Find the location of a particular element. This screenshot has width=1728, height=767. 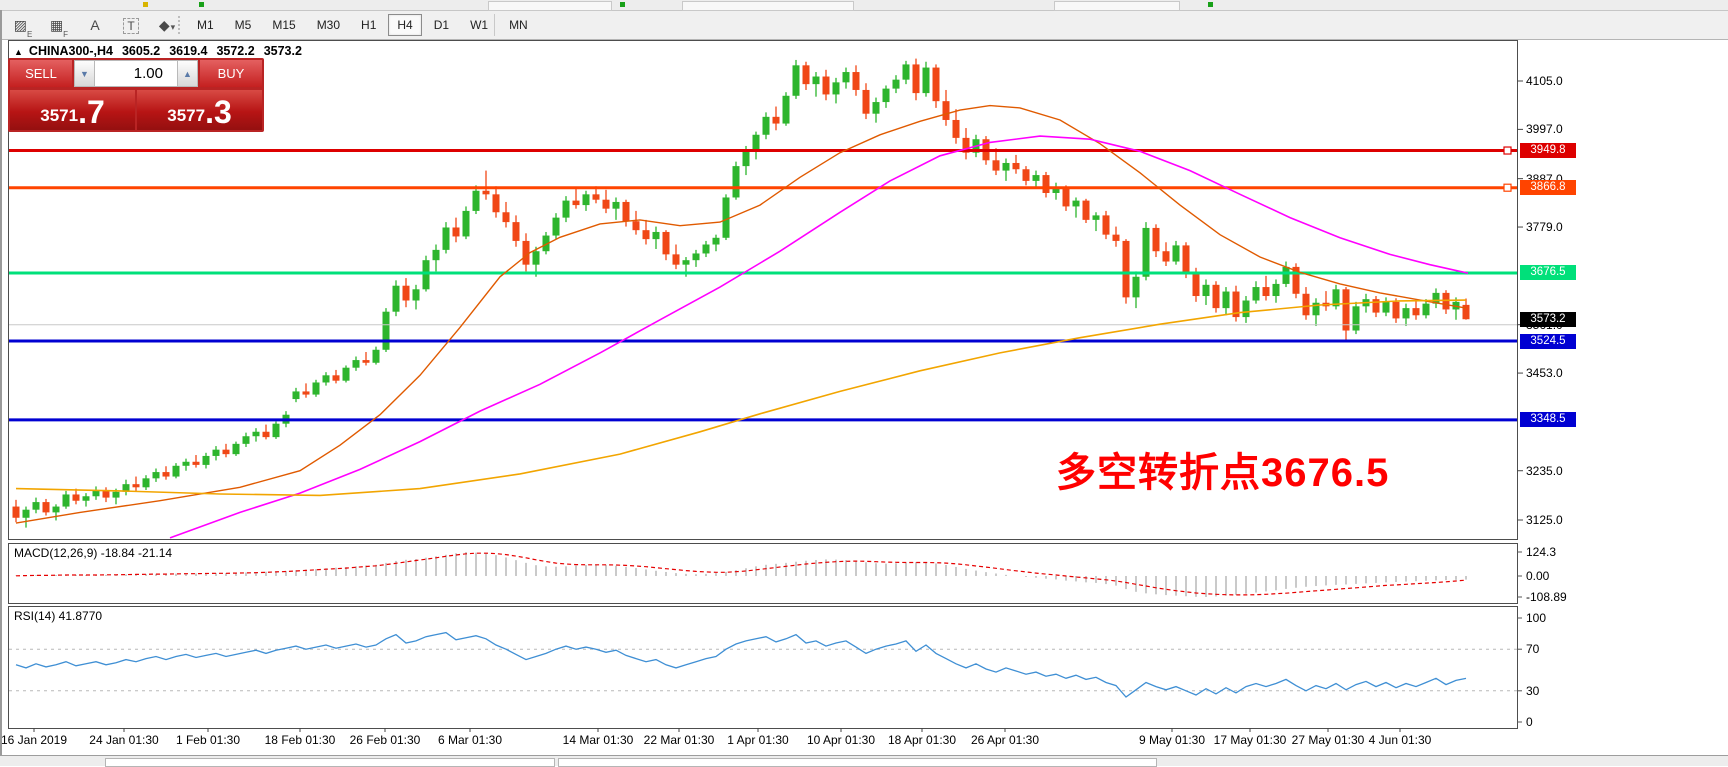

fibonacci-grid-tool-icon: ▦F is located at coordinates (59, 28).